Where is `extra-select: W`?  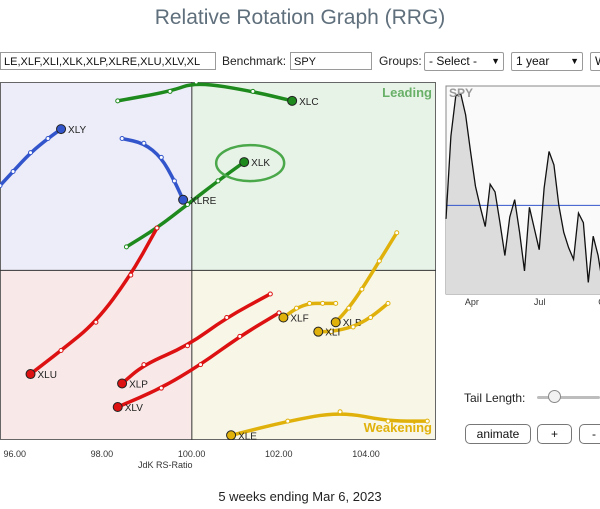 extra-select: W is located at coordinates (595, 61).